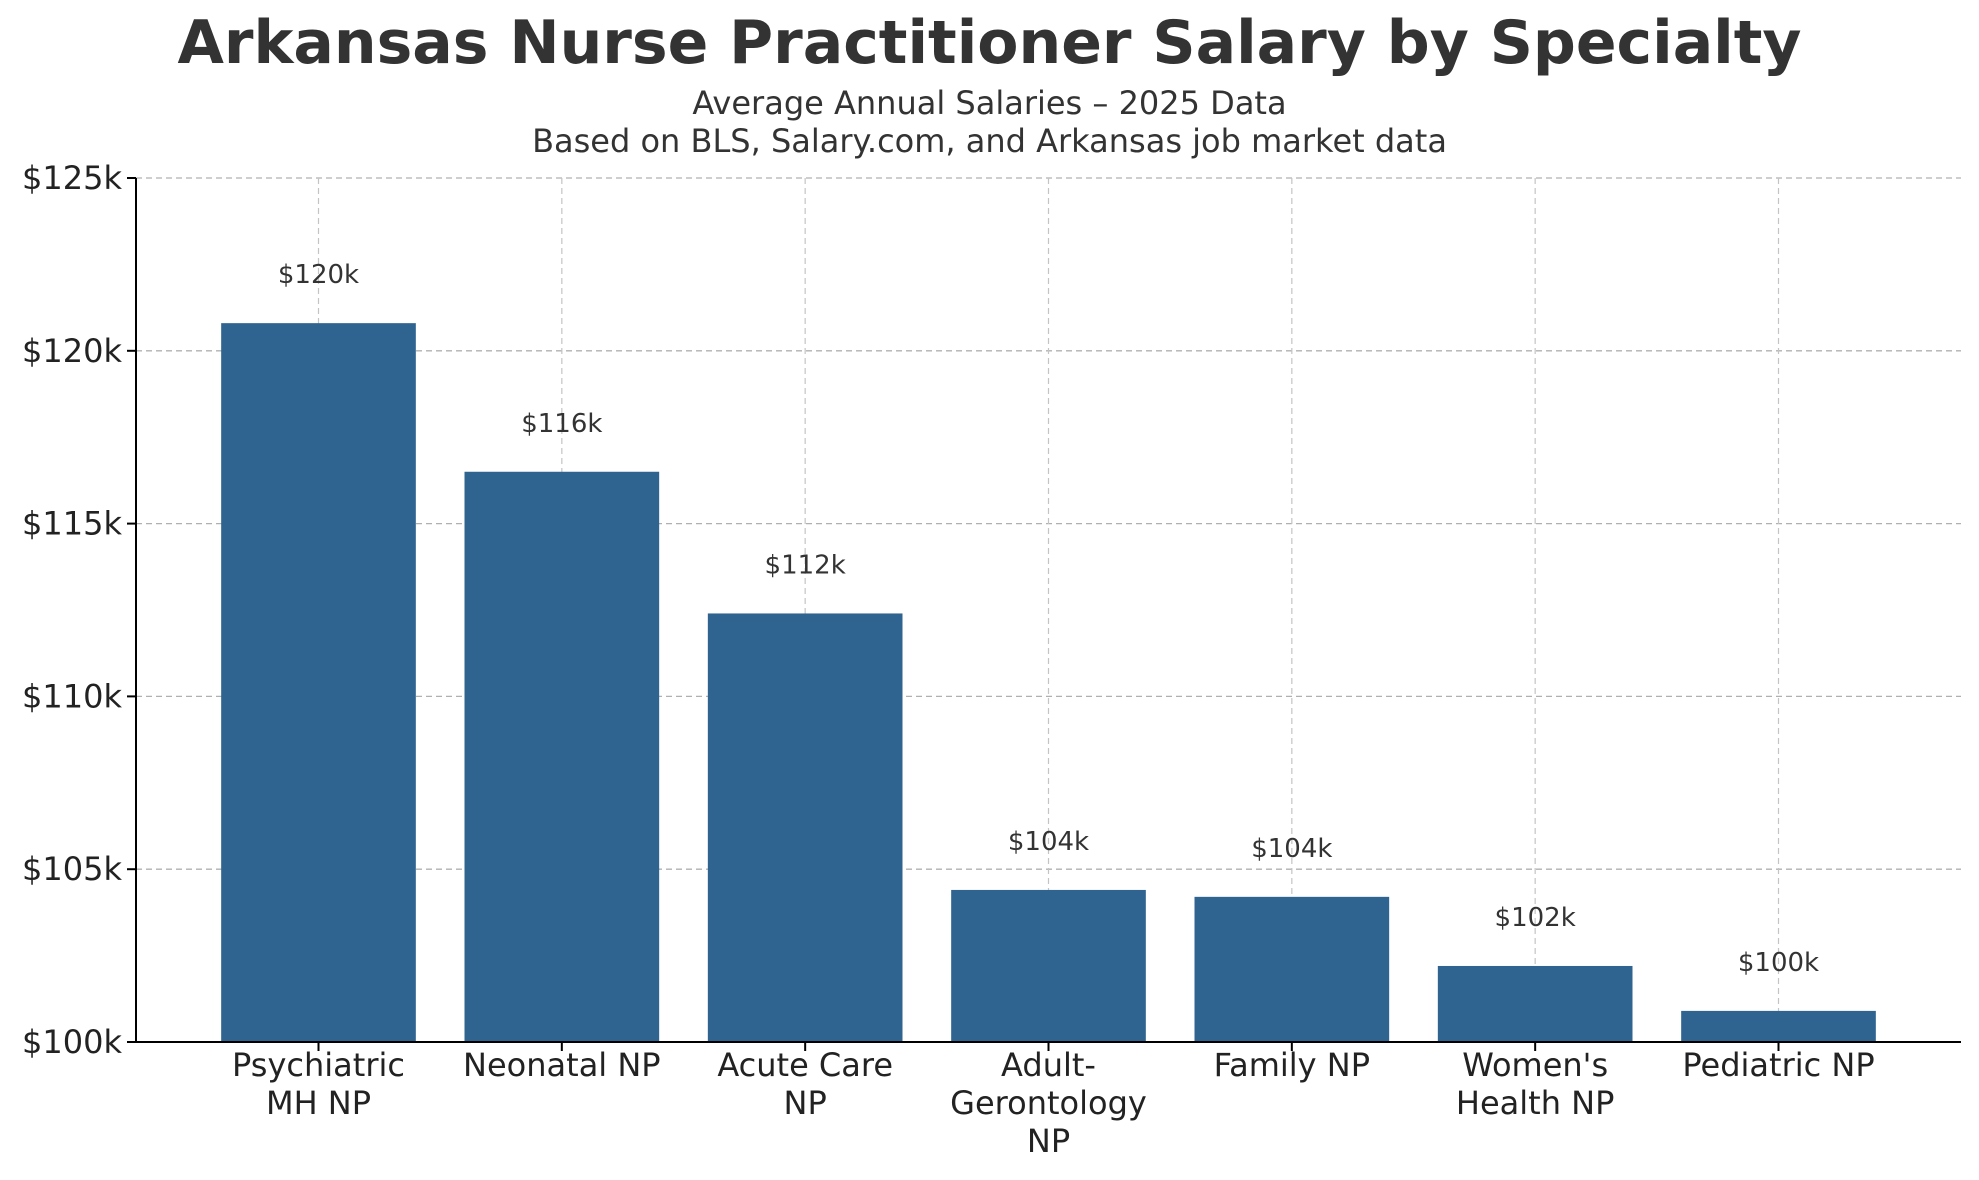 This screenshot has width=1979, height=1180. What do you see at coordinates (1535, 1065) in the screenshot?
I see `x-tick-label-line: Women's` at bounding box center [1535, 1065].